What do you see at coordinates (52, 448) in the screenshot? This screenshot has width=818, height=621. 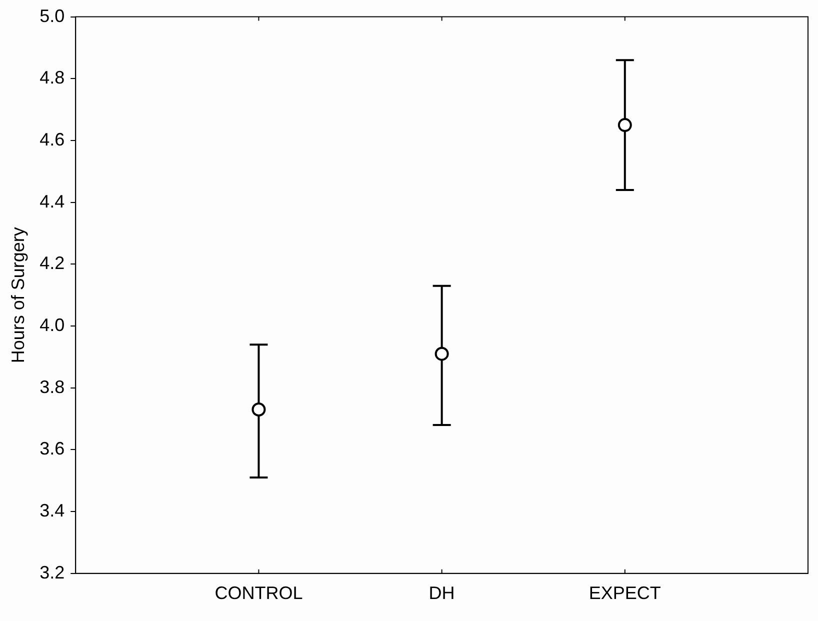 I see `y-tick-label: 3.6` at bounding box center [52, 448].